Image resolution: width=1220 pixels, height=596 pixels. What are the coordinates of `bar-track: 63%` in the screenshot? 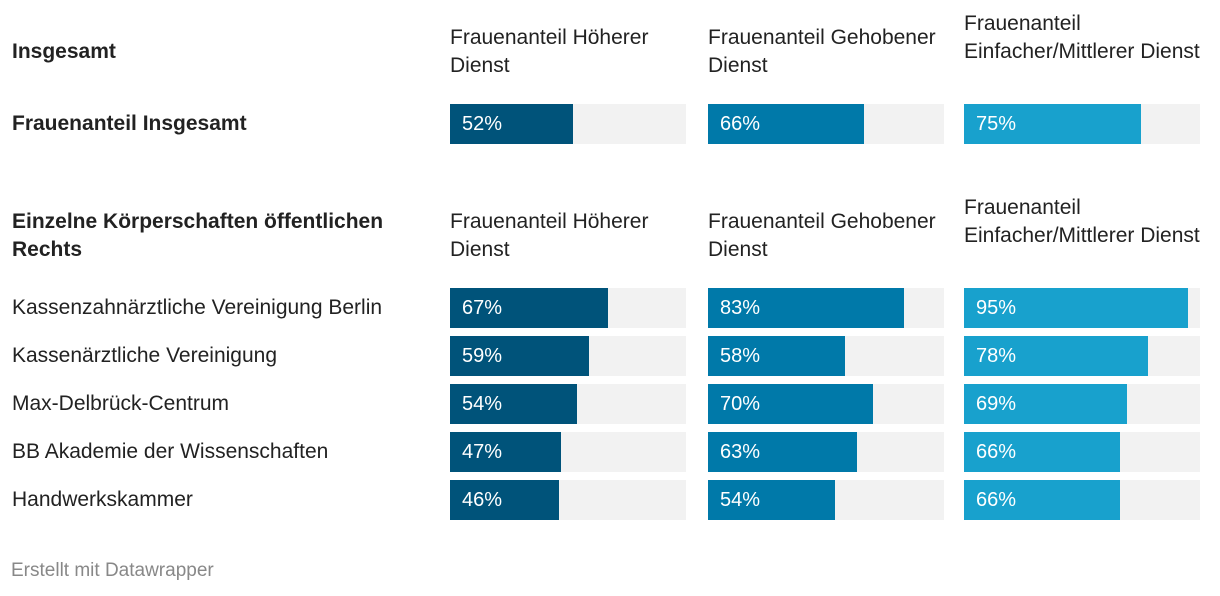 It's located at (826, 452).